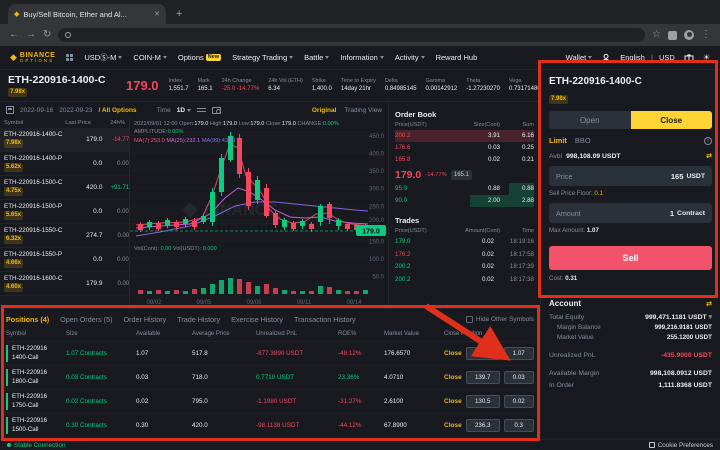 The width and height of the screenshot is (720, 450). Describe the element at coordinates (672, 35) in the screenshot. I see `extensions-icon` at that location.